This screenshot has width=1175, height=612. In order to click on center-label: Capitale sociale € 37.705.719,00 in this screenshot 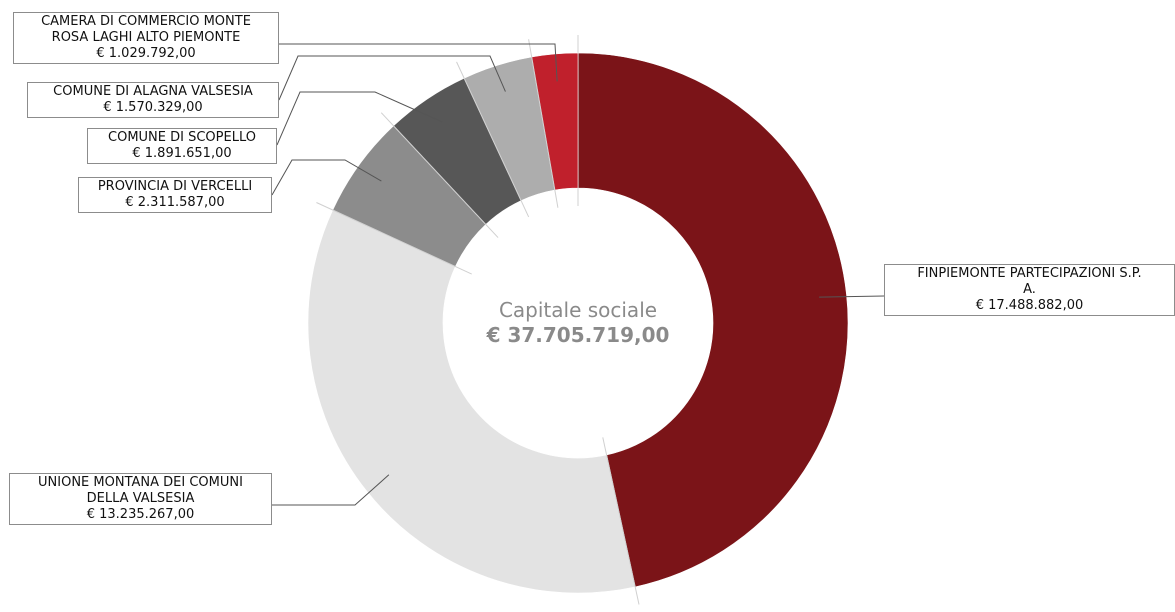, I will do `click(578, 323)`.